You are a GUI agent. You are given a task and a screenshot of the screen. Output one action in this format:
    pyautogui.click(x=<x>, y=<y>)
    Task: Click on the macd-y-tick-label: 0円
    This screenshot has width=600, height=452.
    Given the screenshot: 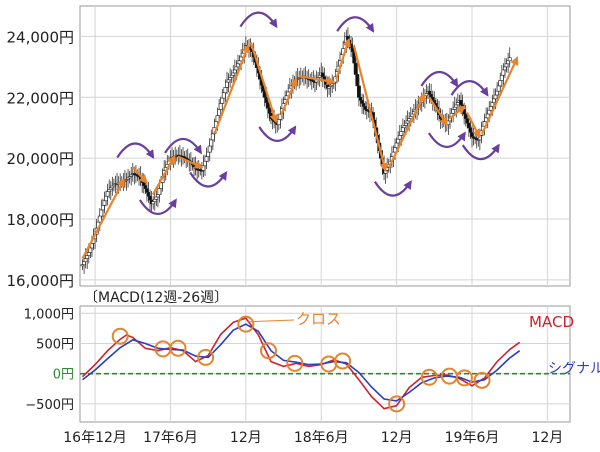 What is the action you would take?
    pyautogui.click(x=63, y=375)
    